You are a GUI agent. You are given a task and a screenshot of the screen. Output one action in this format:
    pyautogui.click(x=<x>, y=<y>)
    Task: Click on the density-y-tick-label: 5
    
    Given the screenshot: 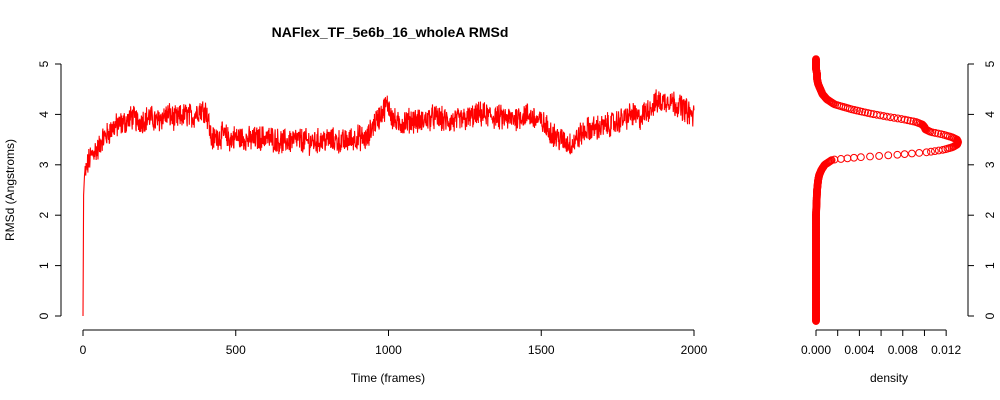 What is the action you would take?
    pyautogui.click(x=990, y=63)
    